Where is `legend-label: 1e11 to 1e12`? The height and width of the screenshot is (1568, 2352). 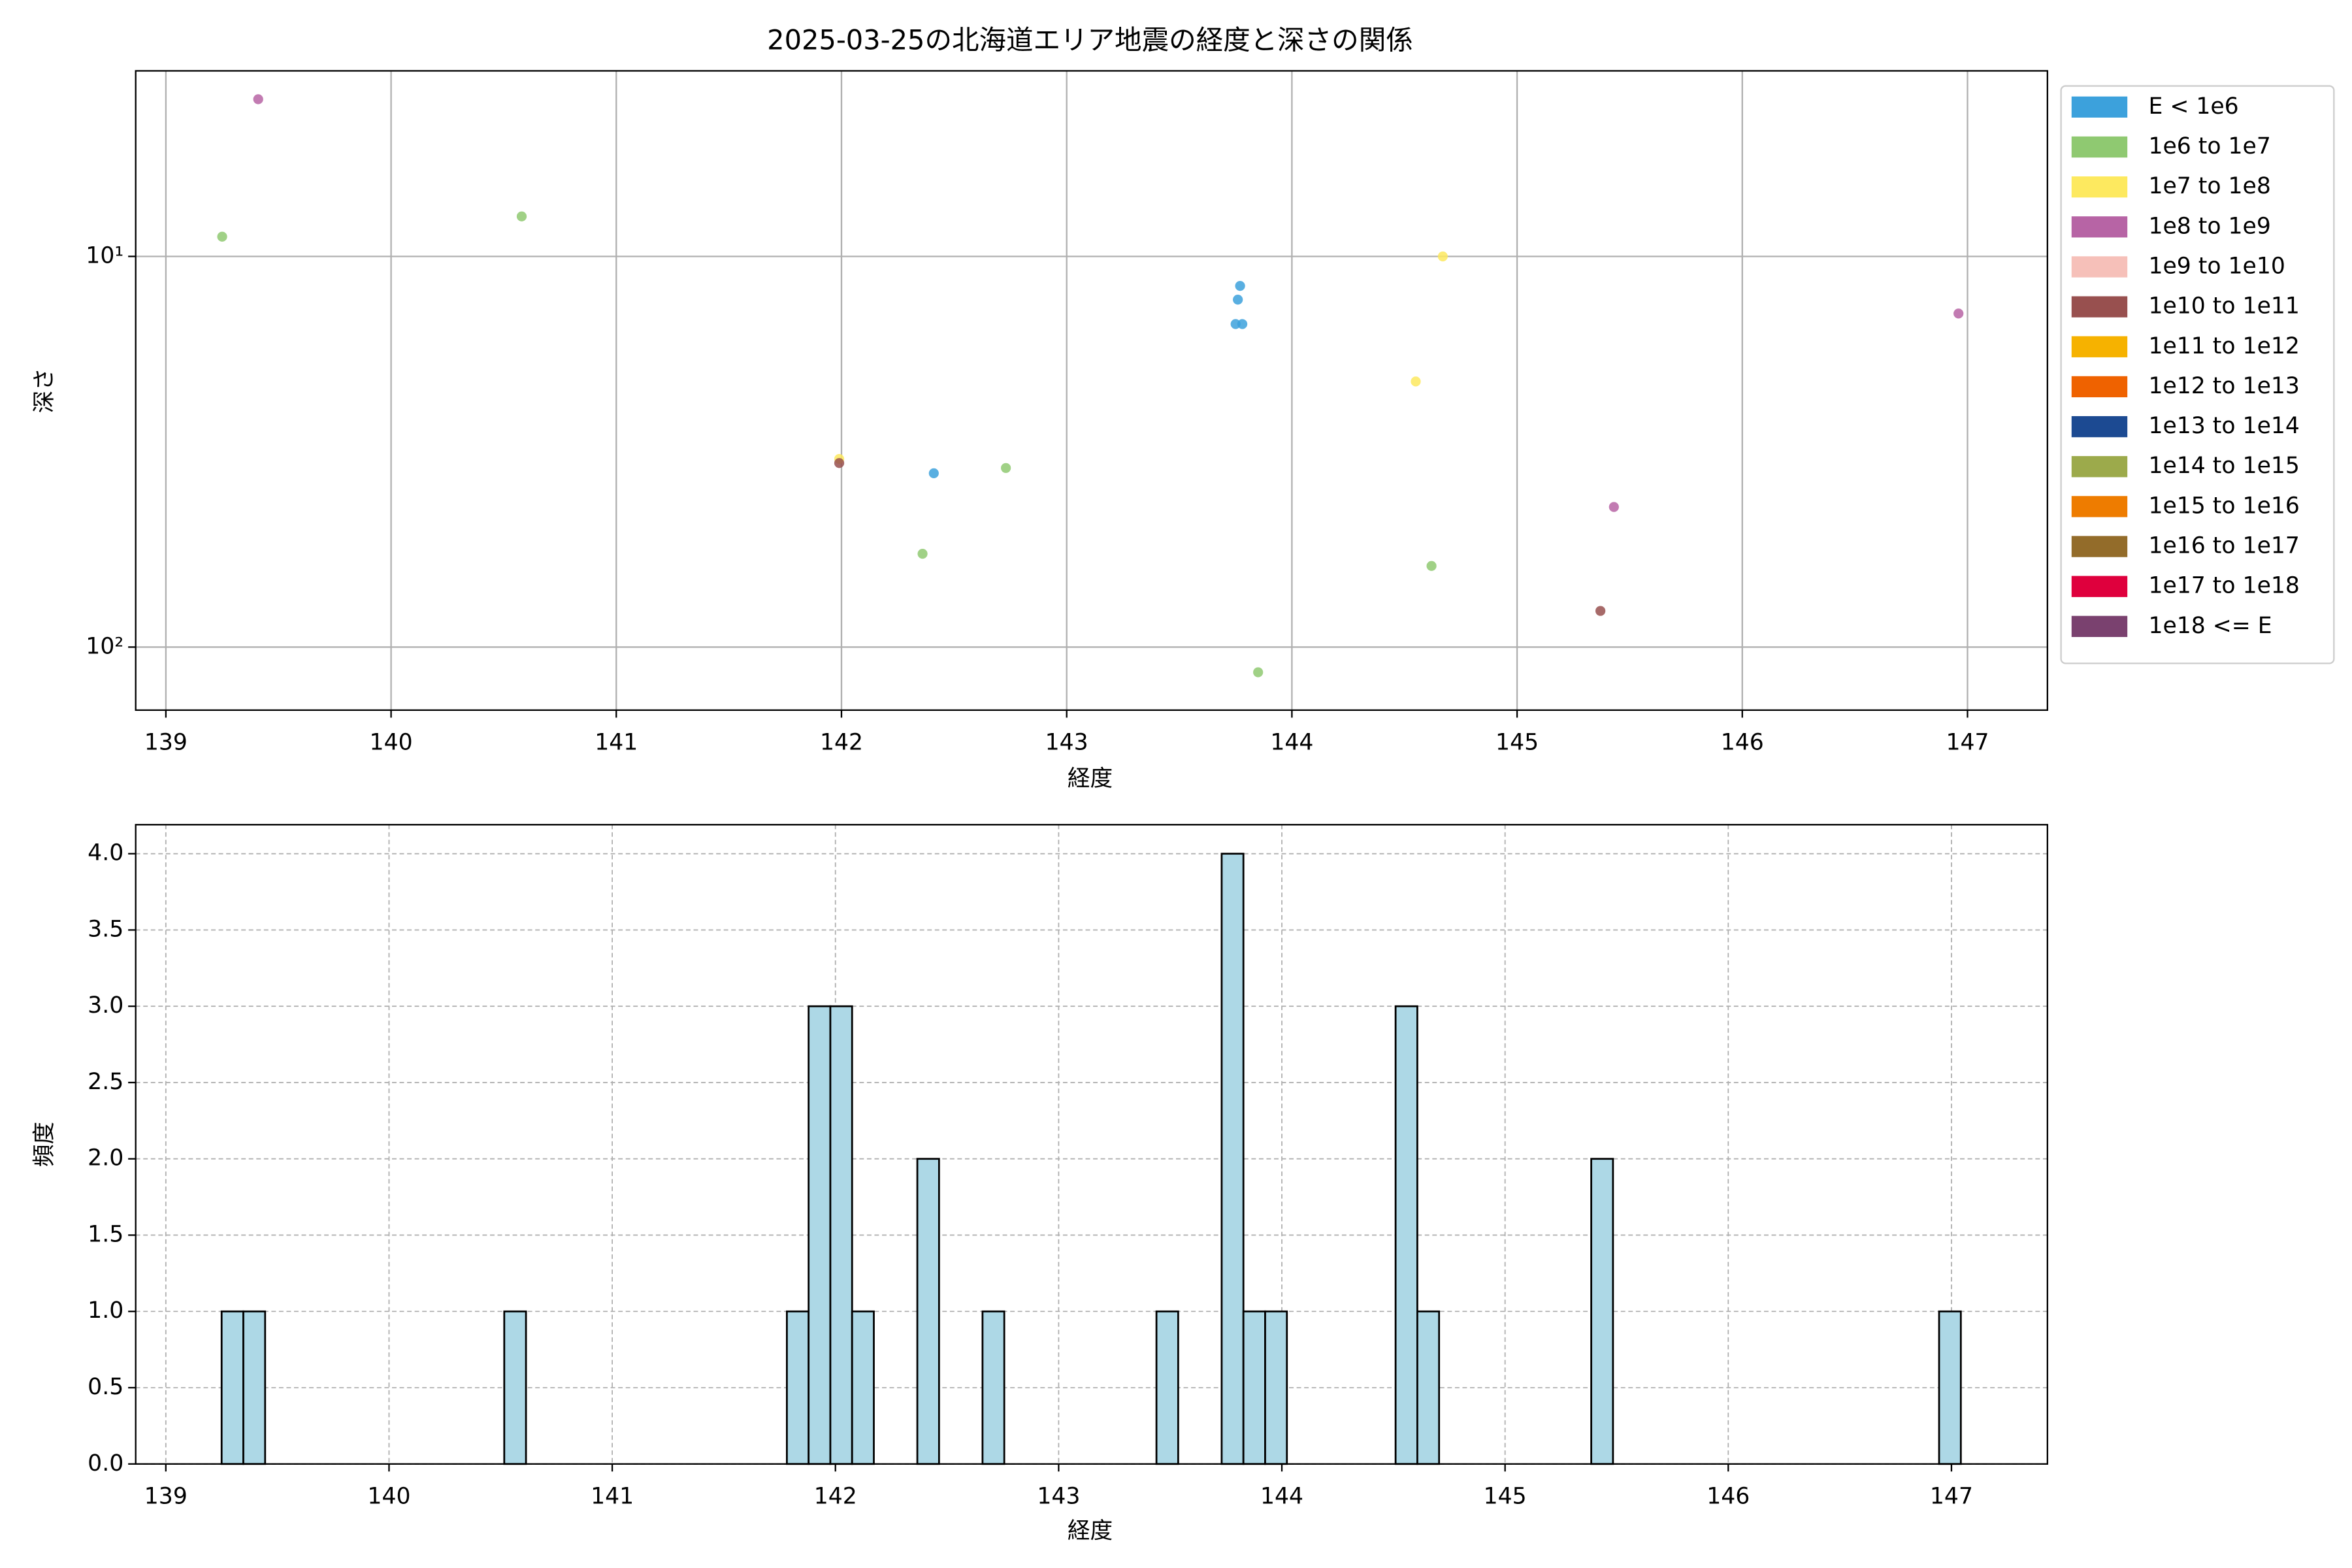
legend-label: 1e11 to 1e12 is located at coordinates (2223, 346).